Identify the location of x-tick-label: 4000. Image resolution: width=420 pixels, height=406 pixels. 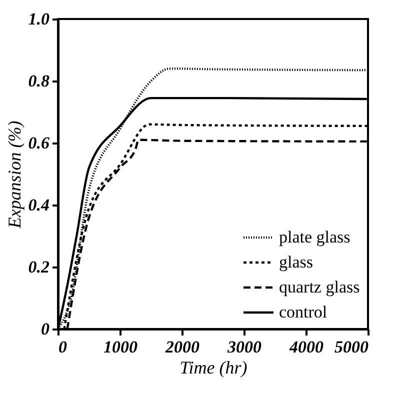
(306, 347).